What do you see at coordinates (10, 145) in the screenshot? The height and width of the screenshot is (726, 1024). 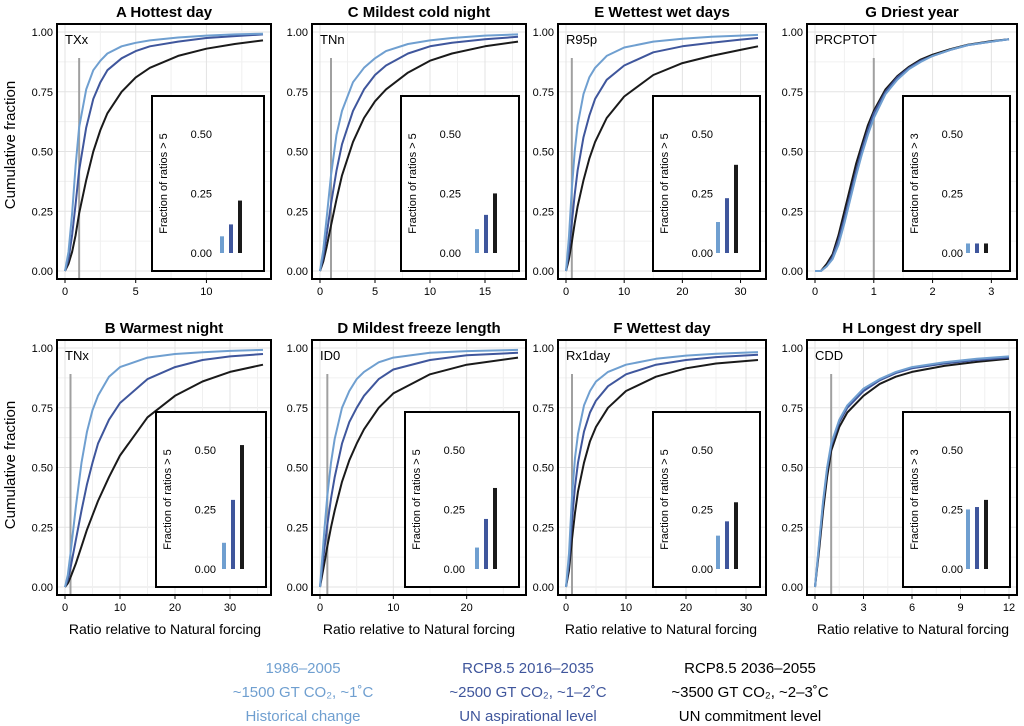 I see `y-axis-label-top: Cumulative fraction` at bounding box center [10, 145].